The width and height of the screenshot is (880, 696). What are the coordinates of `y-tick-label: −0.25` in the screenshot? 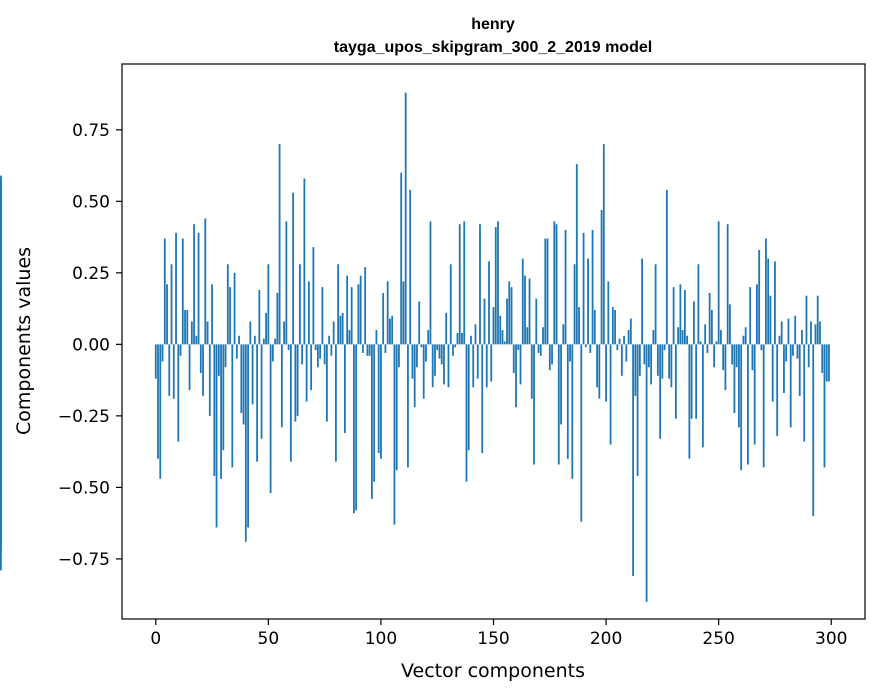 It's located at (84, 417).